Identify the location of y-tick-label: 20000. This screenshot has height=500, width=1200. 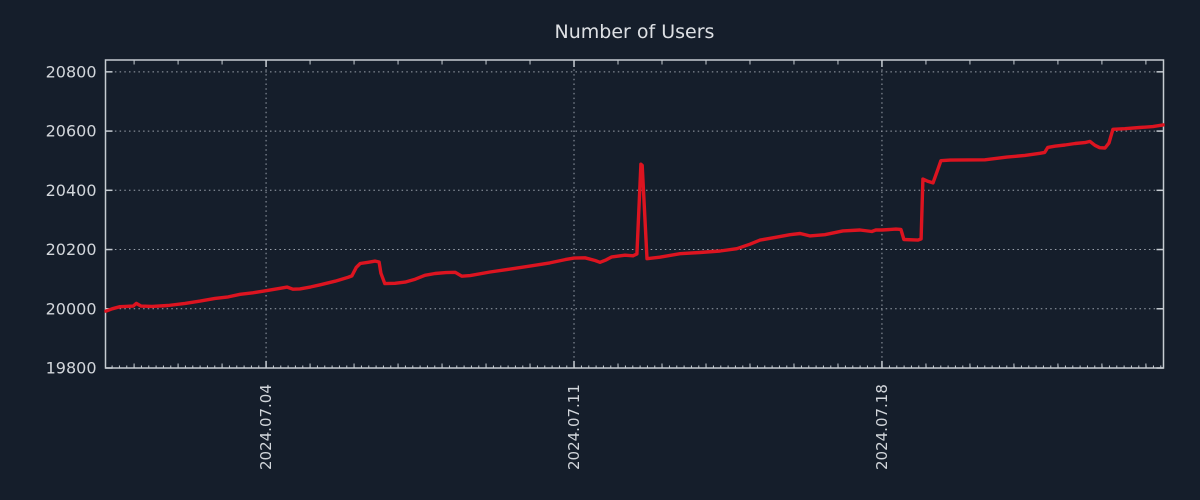
(71, 308).